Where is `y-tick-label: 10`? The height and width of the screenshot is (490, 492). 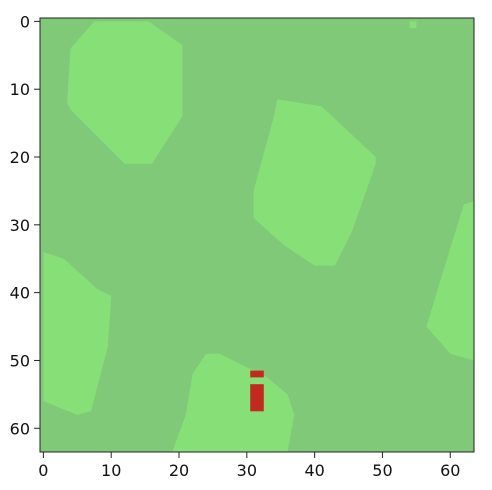 y-tick-label: 10 is located at coordinates (20, 89).